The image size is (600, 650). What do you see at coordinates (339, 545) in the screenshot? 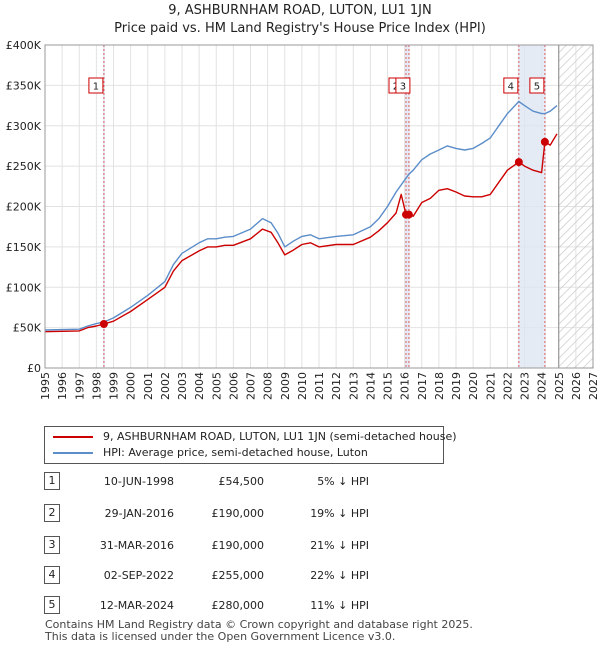
I see `transaction-hpi: 21% ↓ HPI` at bounding box center [339, 545].